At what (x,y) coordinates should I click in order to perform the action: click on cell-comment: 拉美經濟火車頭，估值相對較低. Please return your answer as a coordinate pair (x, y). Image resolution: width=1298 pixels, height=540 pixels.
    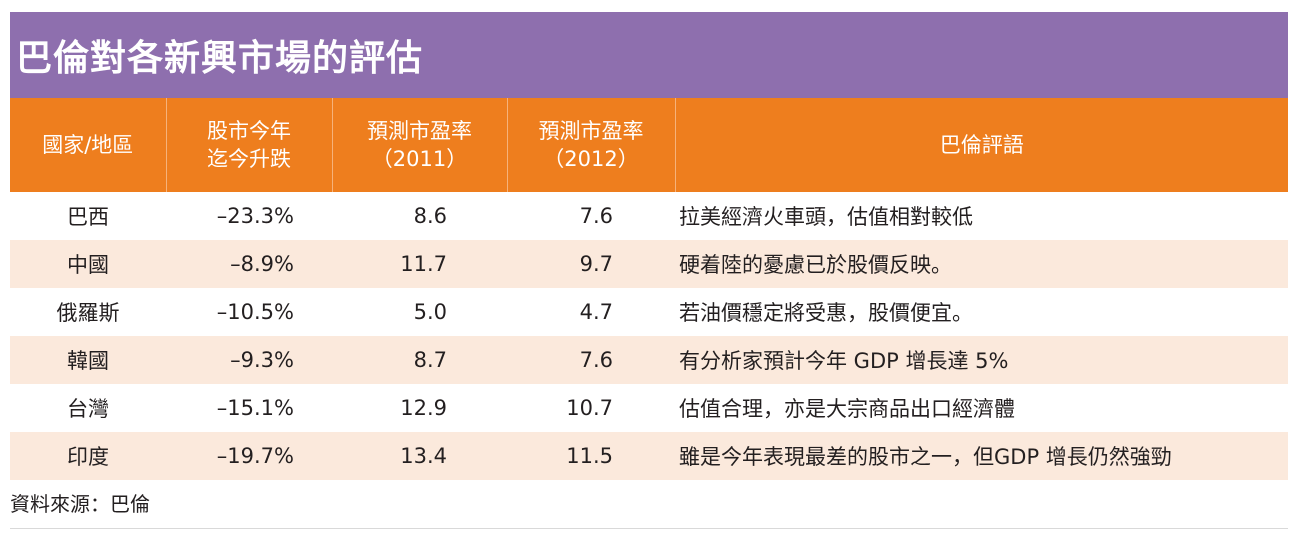
    Looking at the image, I should click on (826, 217).